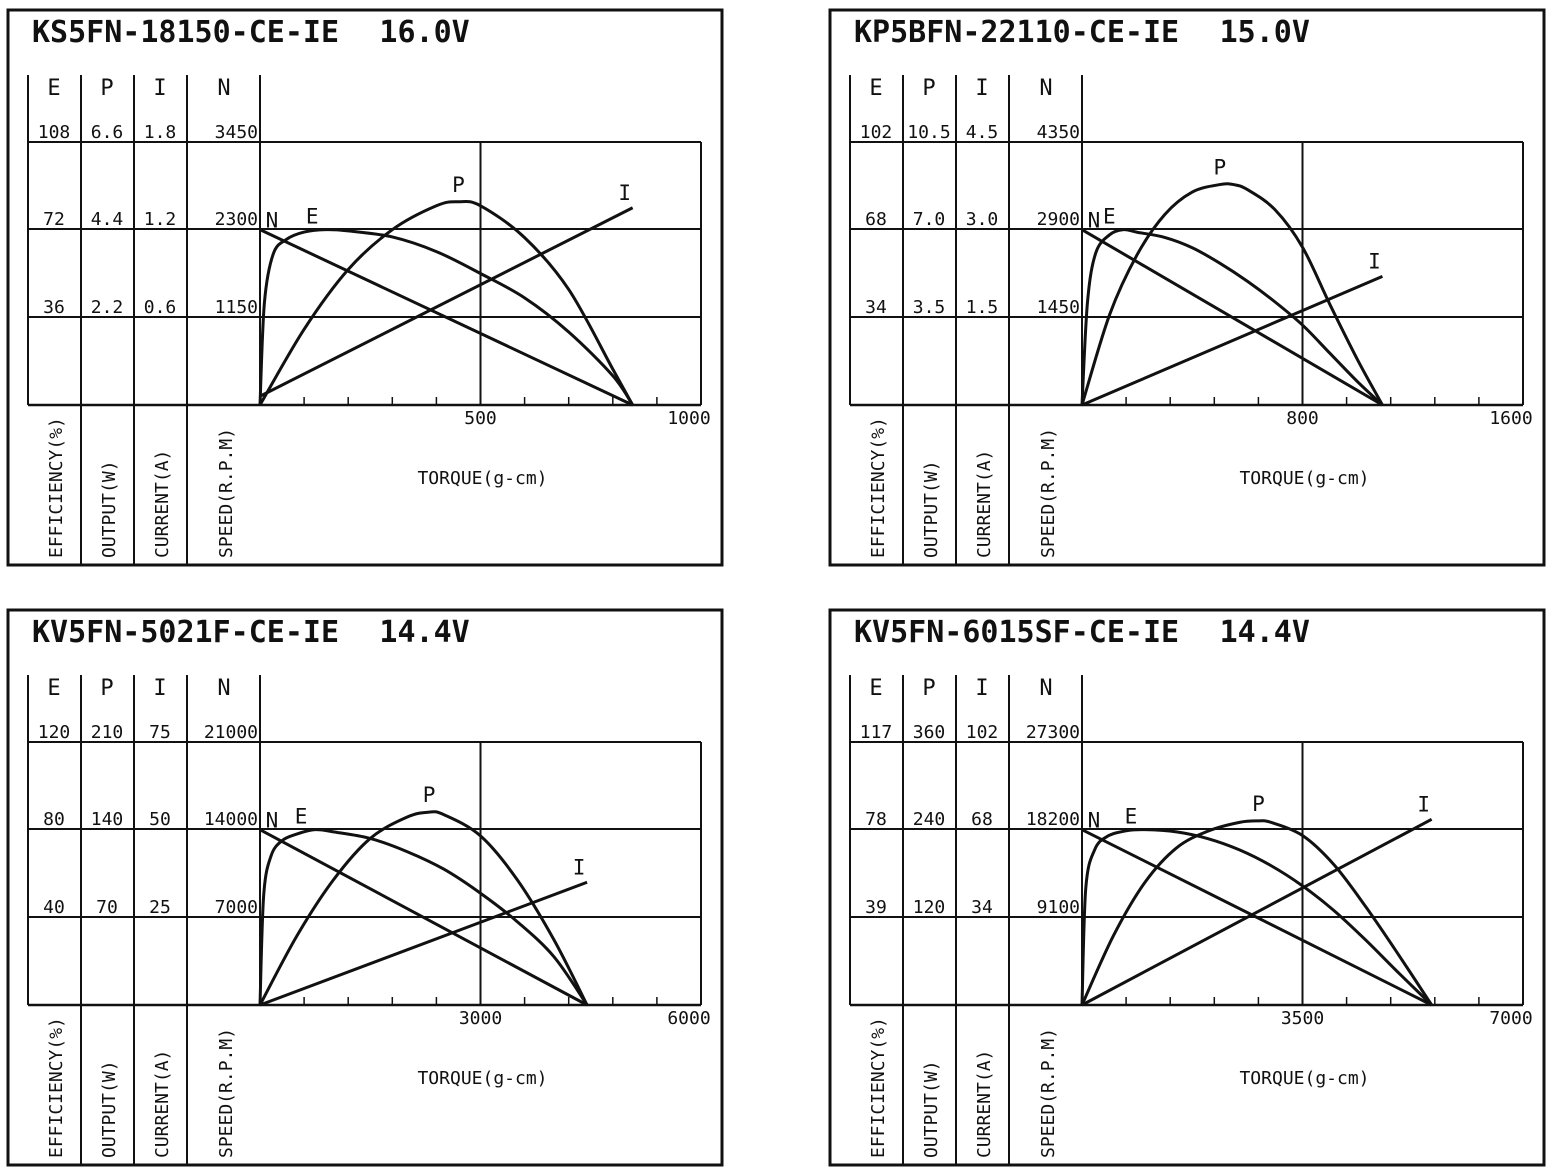  I want to click on y-tick-label: 3450, so click(236, 132).